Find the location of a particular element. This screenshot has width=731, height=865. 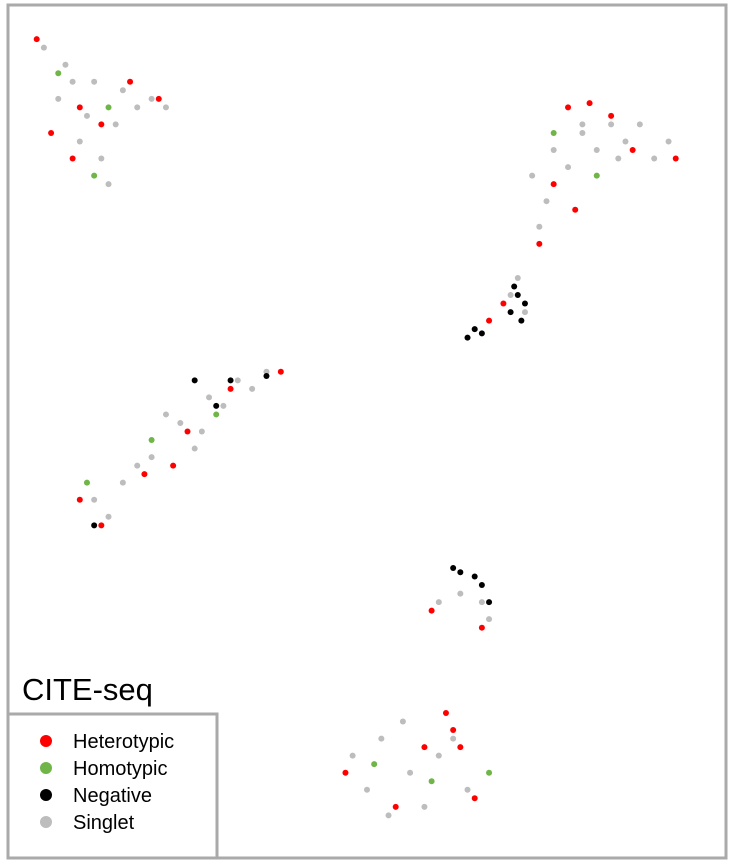

legend-label: Homotypic is located at coordinates (120, 769).